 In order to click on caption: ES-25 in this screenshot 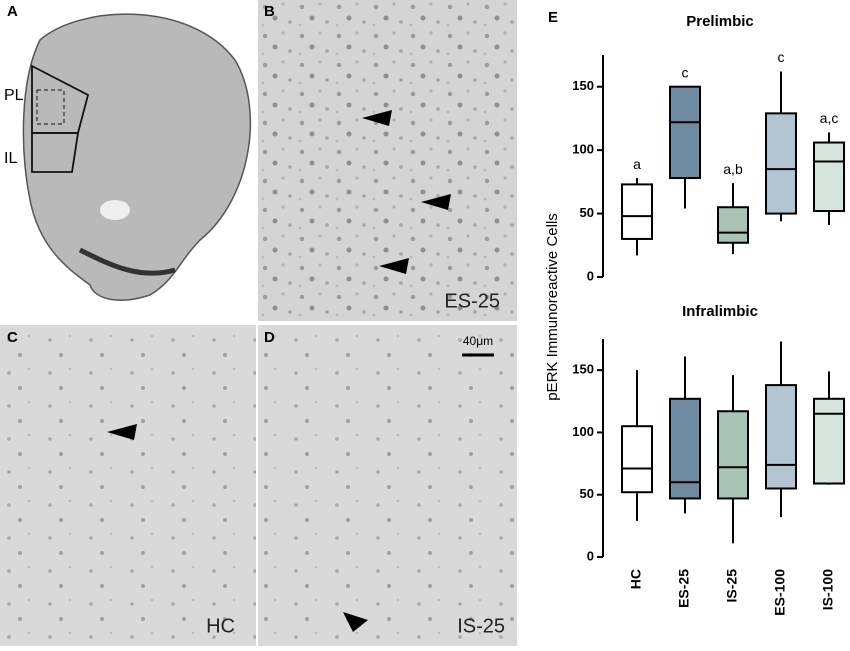, I will do `click(472, 301)`.